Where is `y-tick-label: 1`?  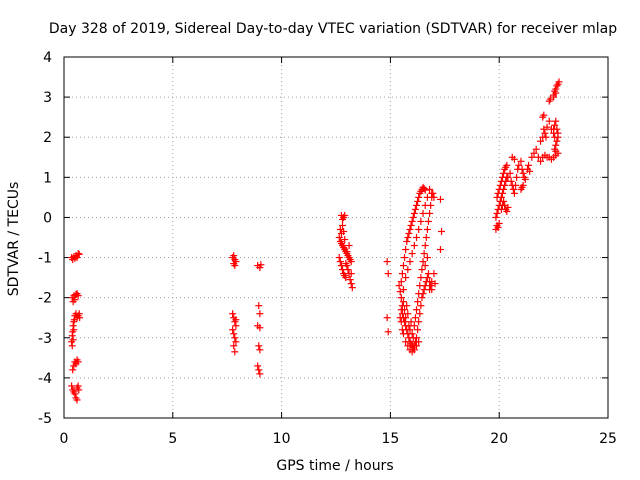
y-tick-label: 1 is located at coordinates (47, 178).